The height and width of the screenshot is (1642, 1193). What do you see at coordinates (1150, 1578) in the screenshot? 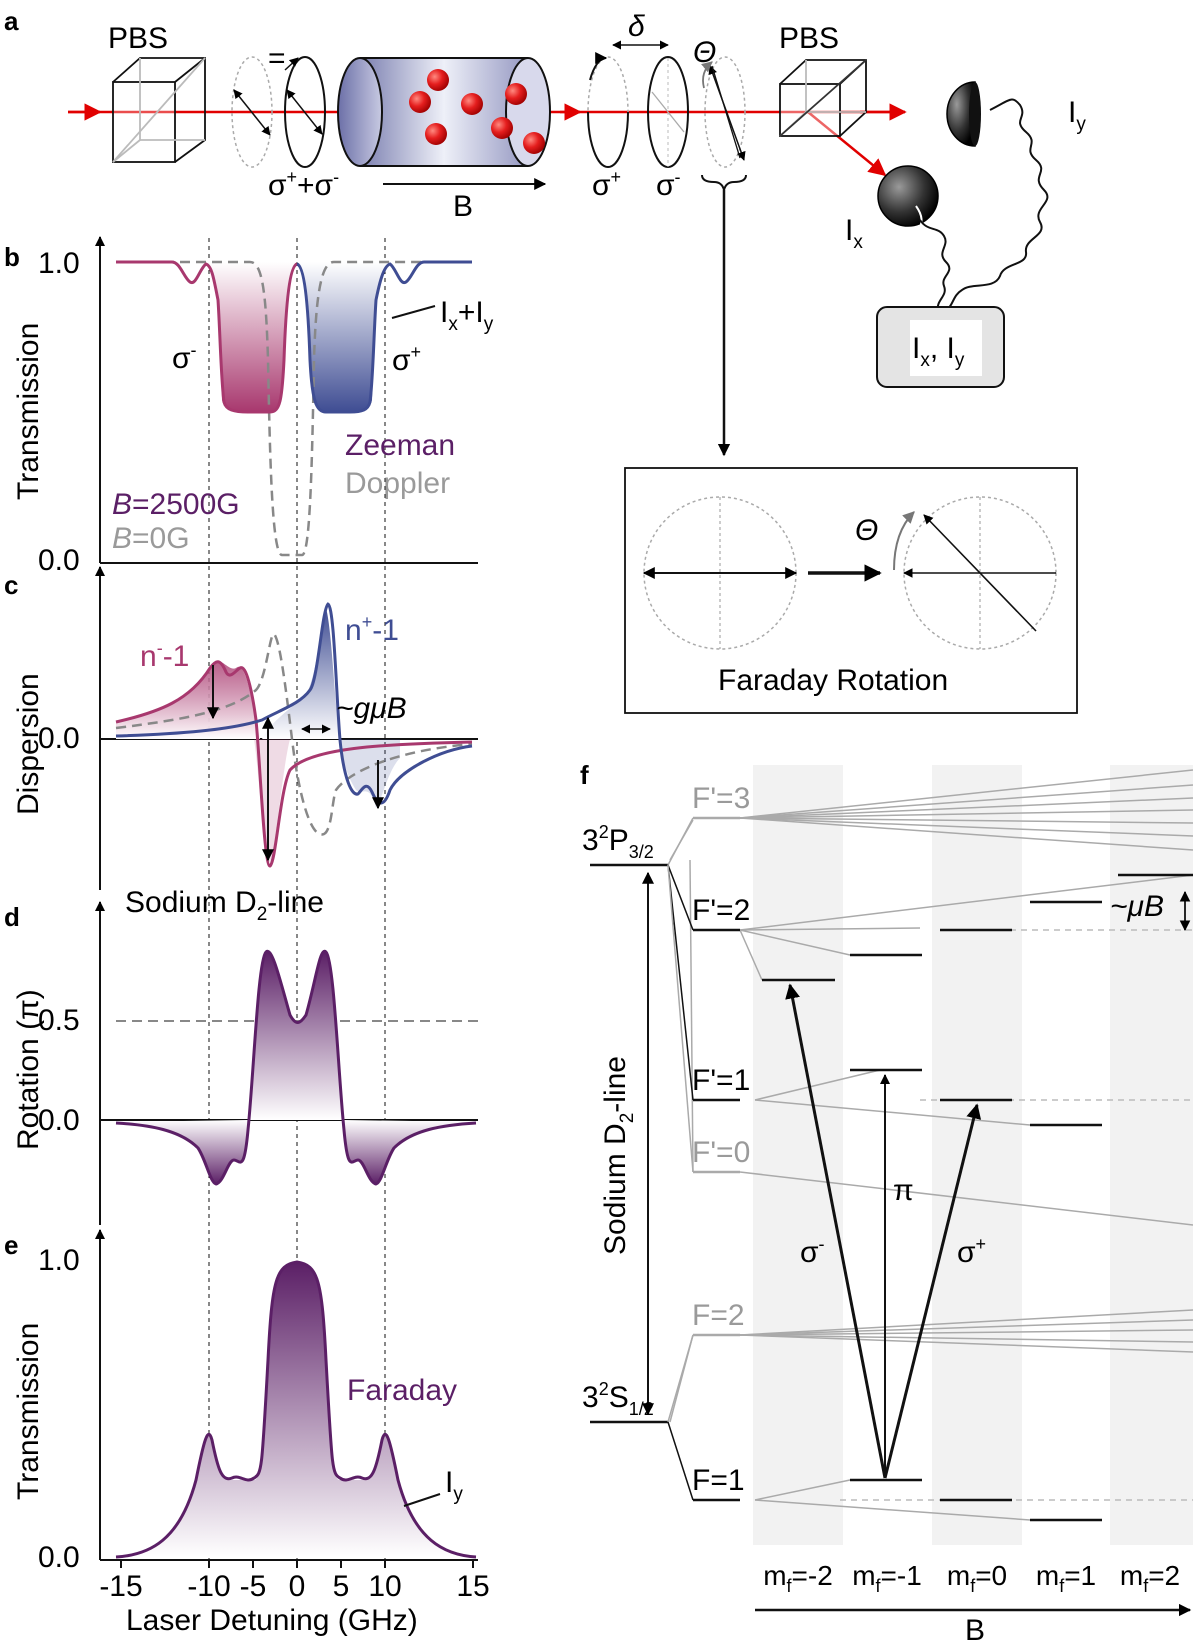
I see `mf-label: mf=2` at bounding box center [1150, 1578].